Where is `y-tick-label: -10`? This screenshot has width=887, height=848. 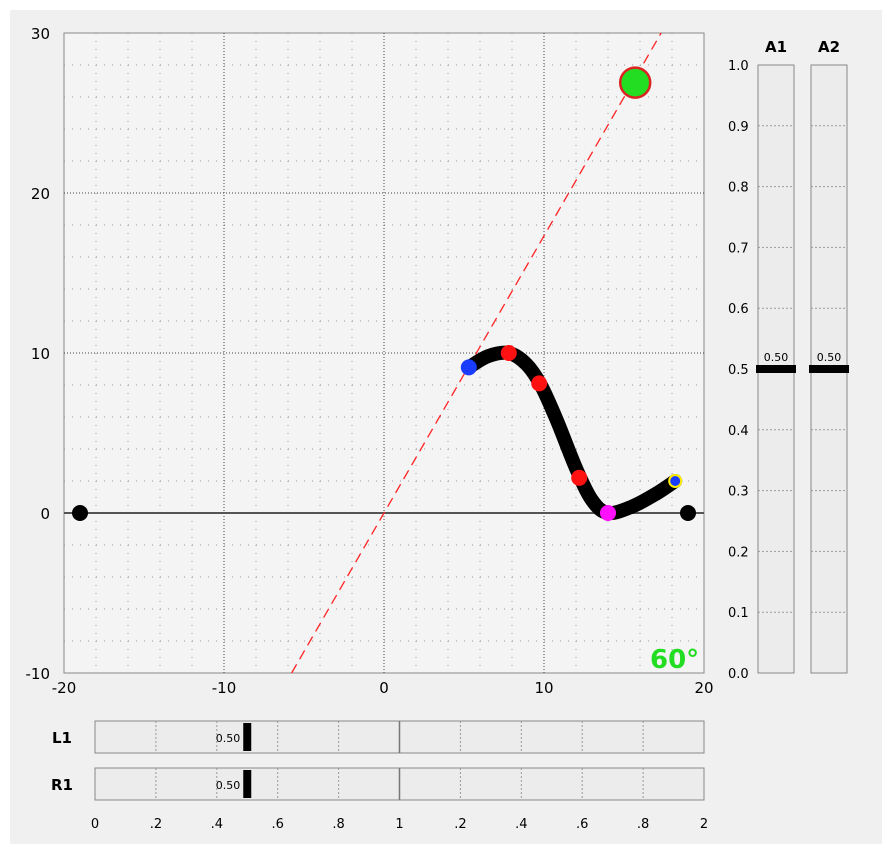
y-tick-label: -10 is located at coordinates (38, 674).